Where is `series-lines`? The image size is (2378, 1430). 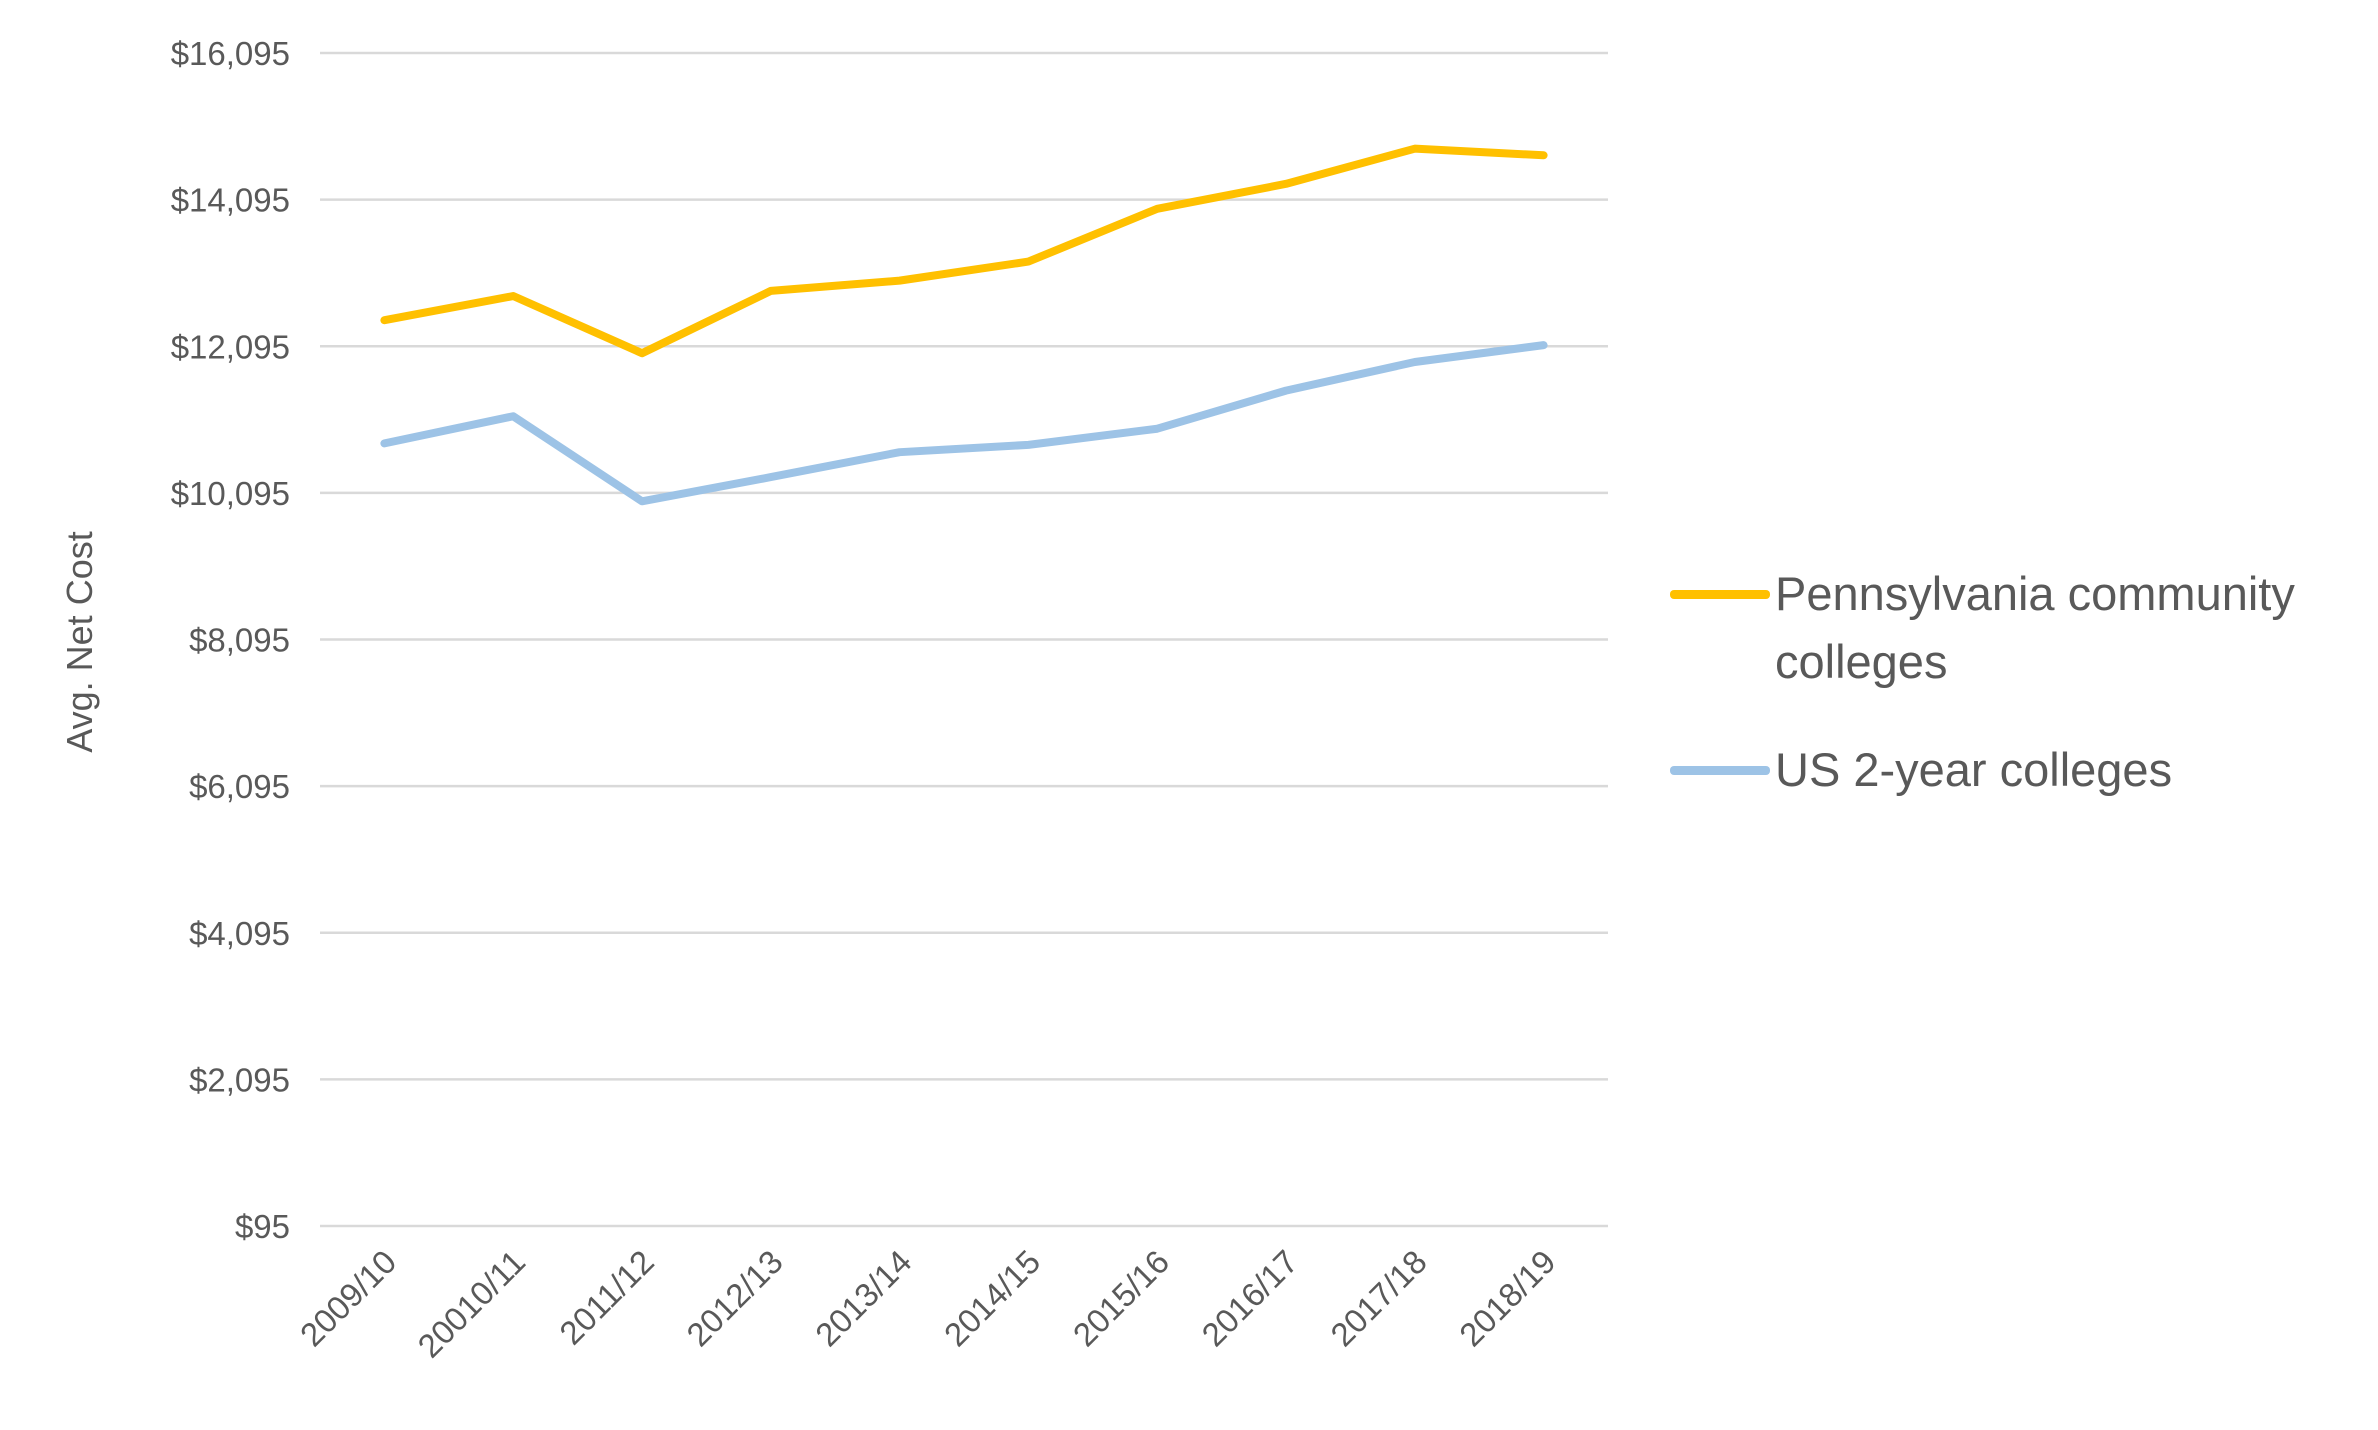 series-lines is located at coordinates (964, 325).